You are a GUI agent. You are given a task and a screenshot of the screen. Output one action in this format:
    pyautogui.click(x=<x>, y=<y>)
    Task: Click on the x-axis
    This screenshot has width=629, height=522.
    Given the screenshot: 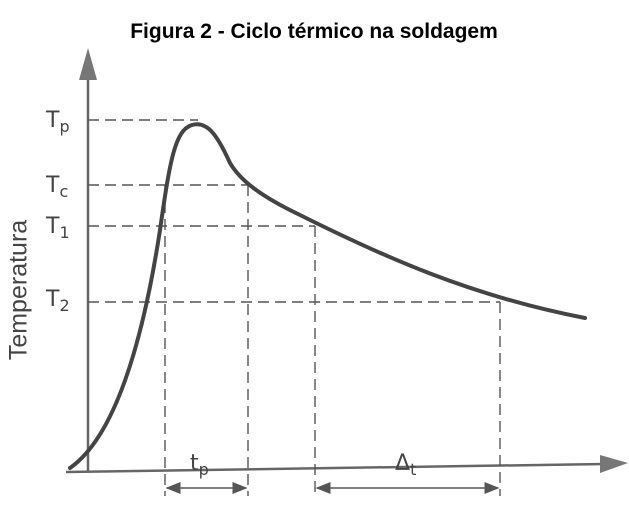 What is the action you would take?
    pyautogui.click(x=335, y=468)
    